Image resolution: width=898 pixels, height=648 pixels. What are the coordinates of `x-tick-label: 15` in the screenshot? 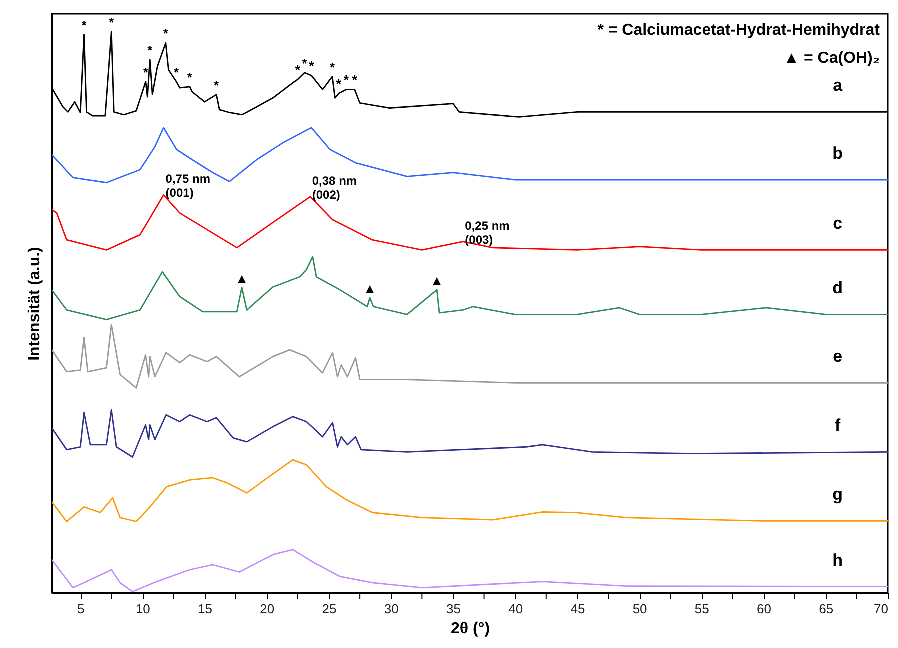 It's located at (205, 609).